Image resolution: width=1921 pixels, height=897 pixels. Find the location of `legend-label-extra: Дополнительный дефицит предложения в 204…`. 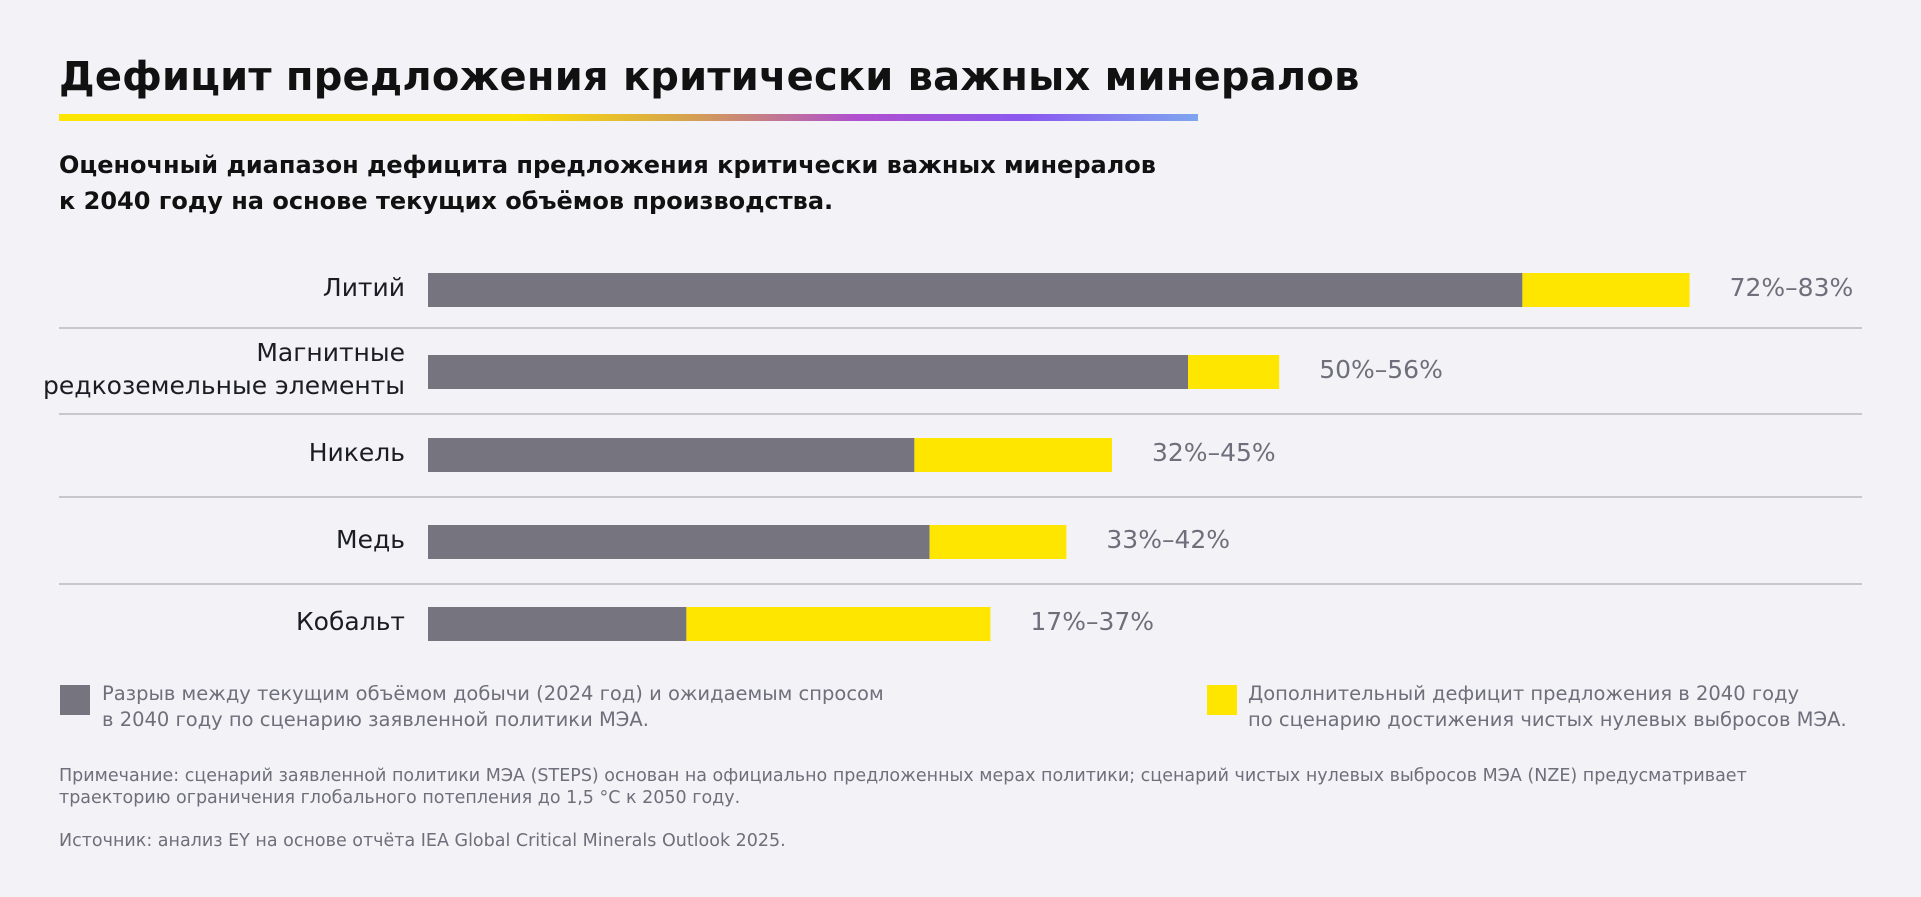

legend-label-extra: Дополнительный дефицит предложения в 204… is located at coordinates (1547, 706).